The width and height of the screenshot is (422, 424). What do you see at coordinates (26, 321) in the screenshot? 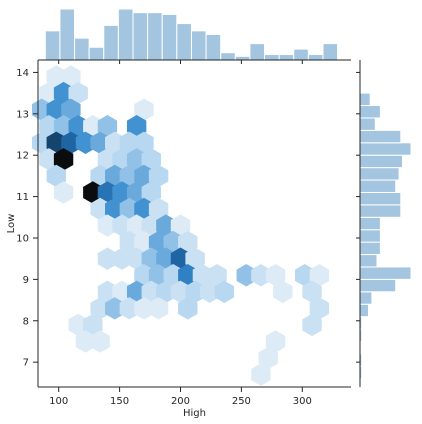
I see `y-tick-label-8: 8` at bounding box center [26, 321].